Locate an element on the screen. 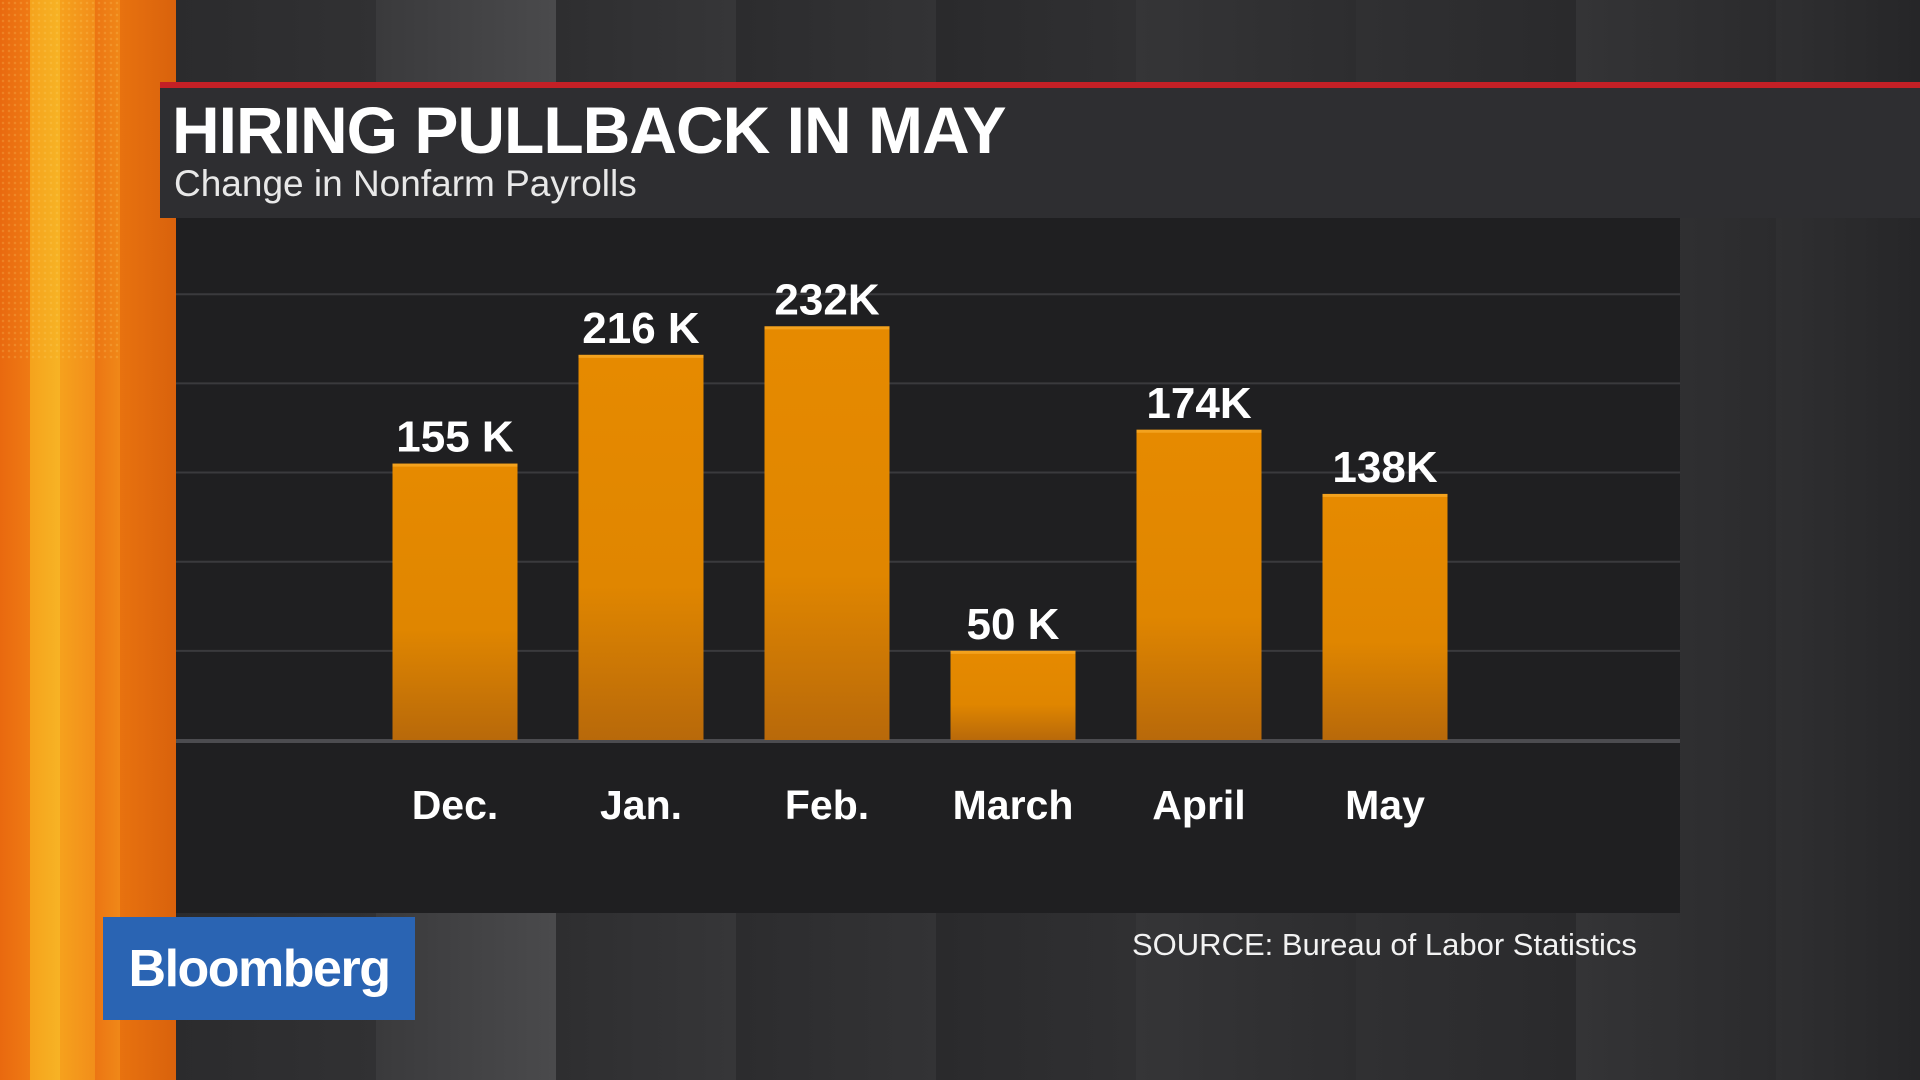 This screenshot has height=1080, width=1920. orange-side-bar is located at coordinates (88, 540).